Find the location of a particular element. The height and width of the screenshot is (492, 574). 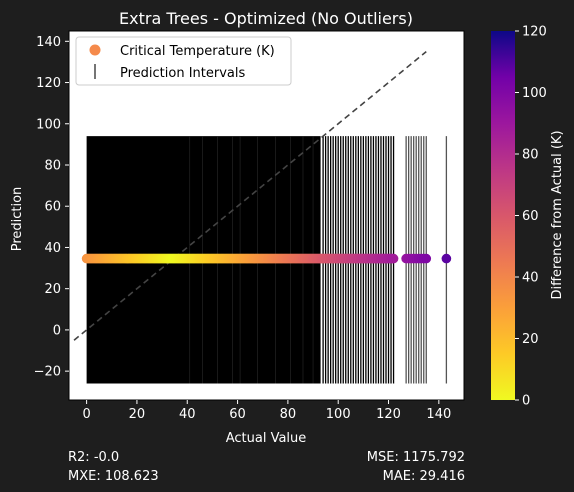

colorbar-tick-label: 40 is located at coordinates (530, 278).